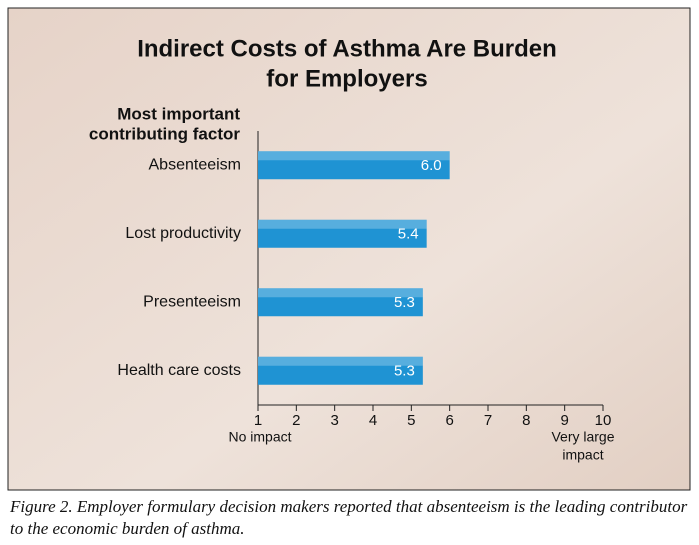 This screenshot has height=545, width=699. I want to click on axis-title: Most important, so click(178, 113).